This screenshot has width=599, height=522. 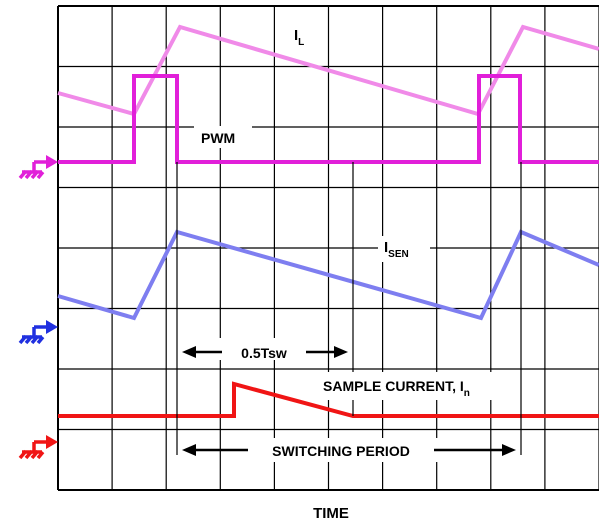 I want to click on period-arrowhead-left, so click(x=189, y=450).